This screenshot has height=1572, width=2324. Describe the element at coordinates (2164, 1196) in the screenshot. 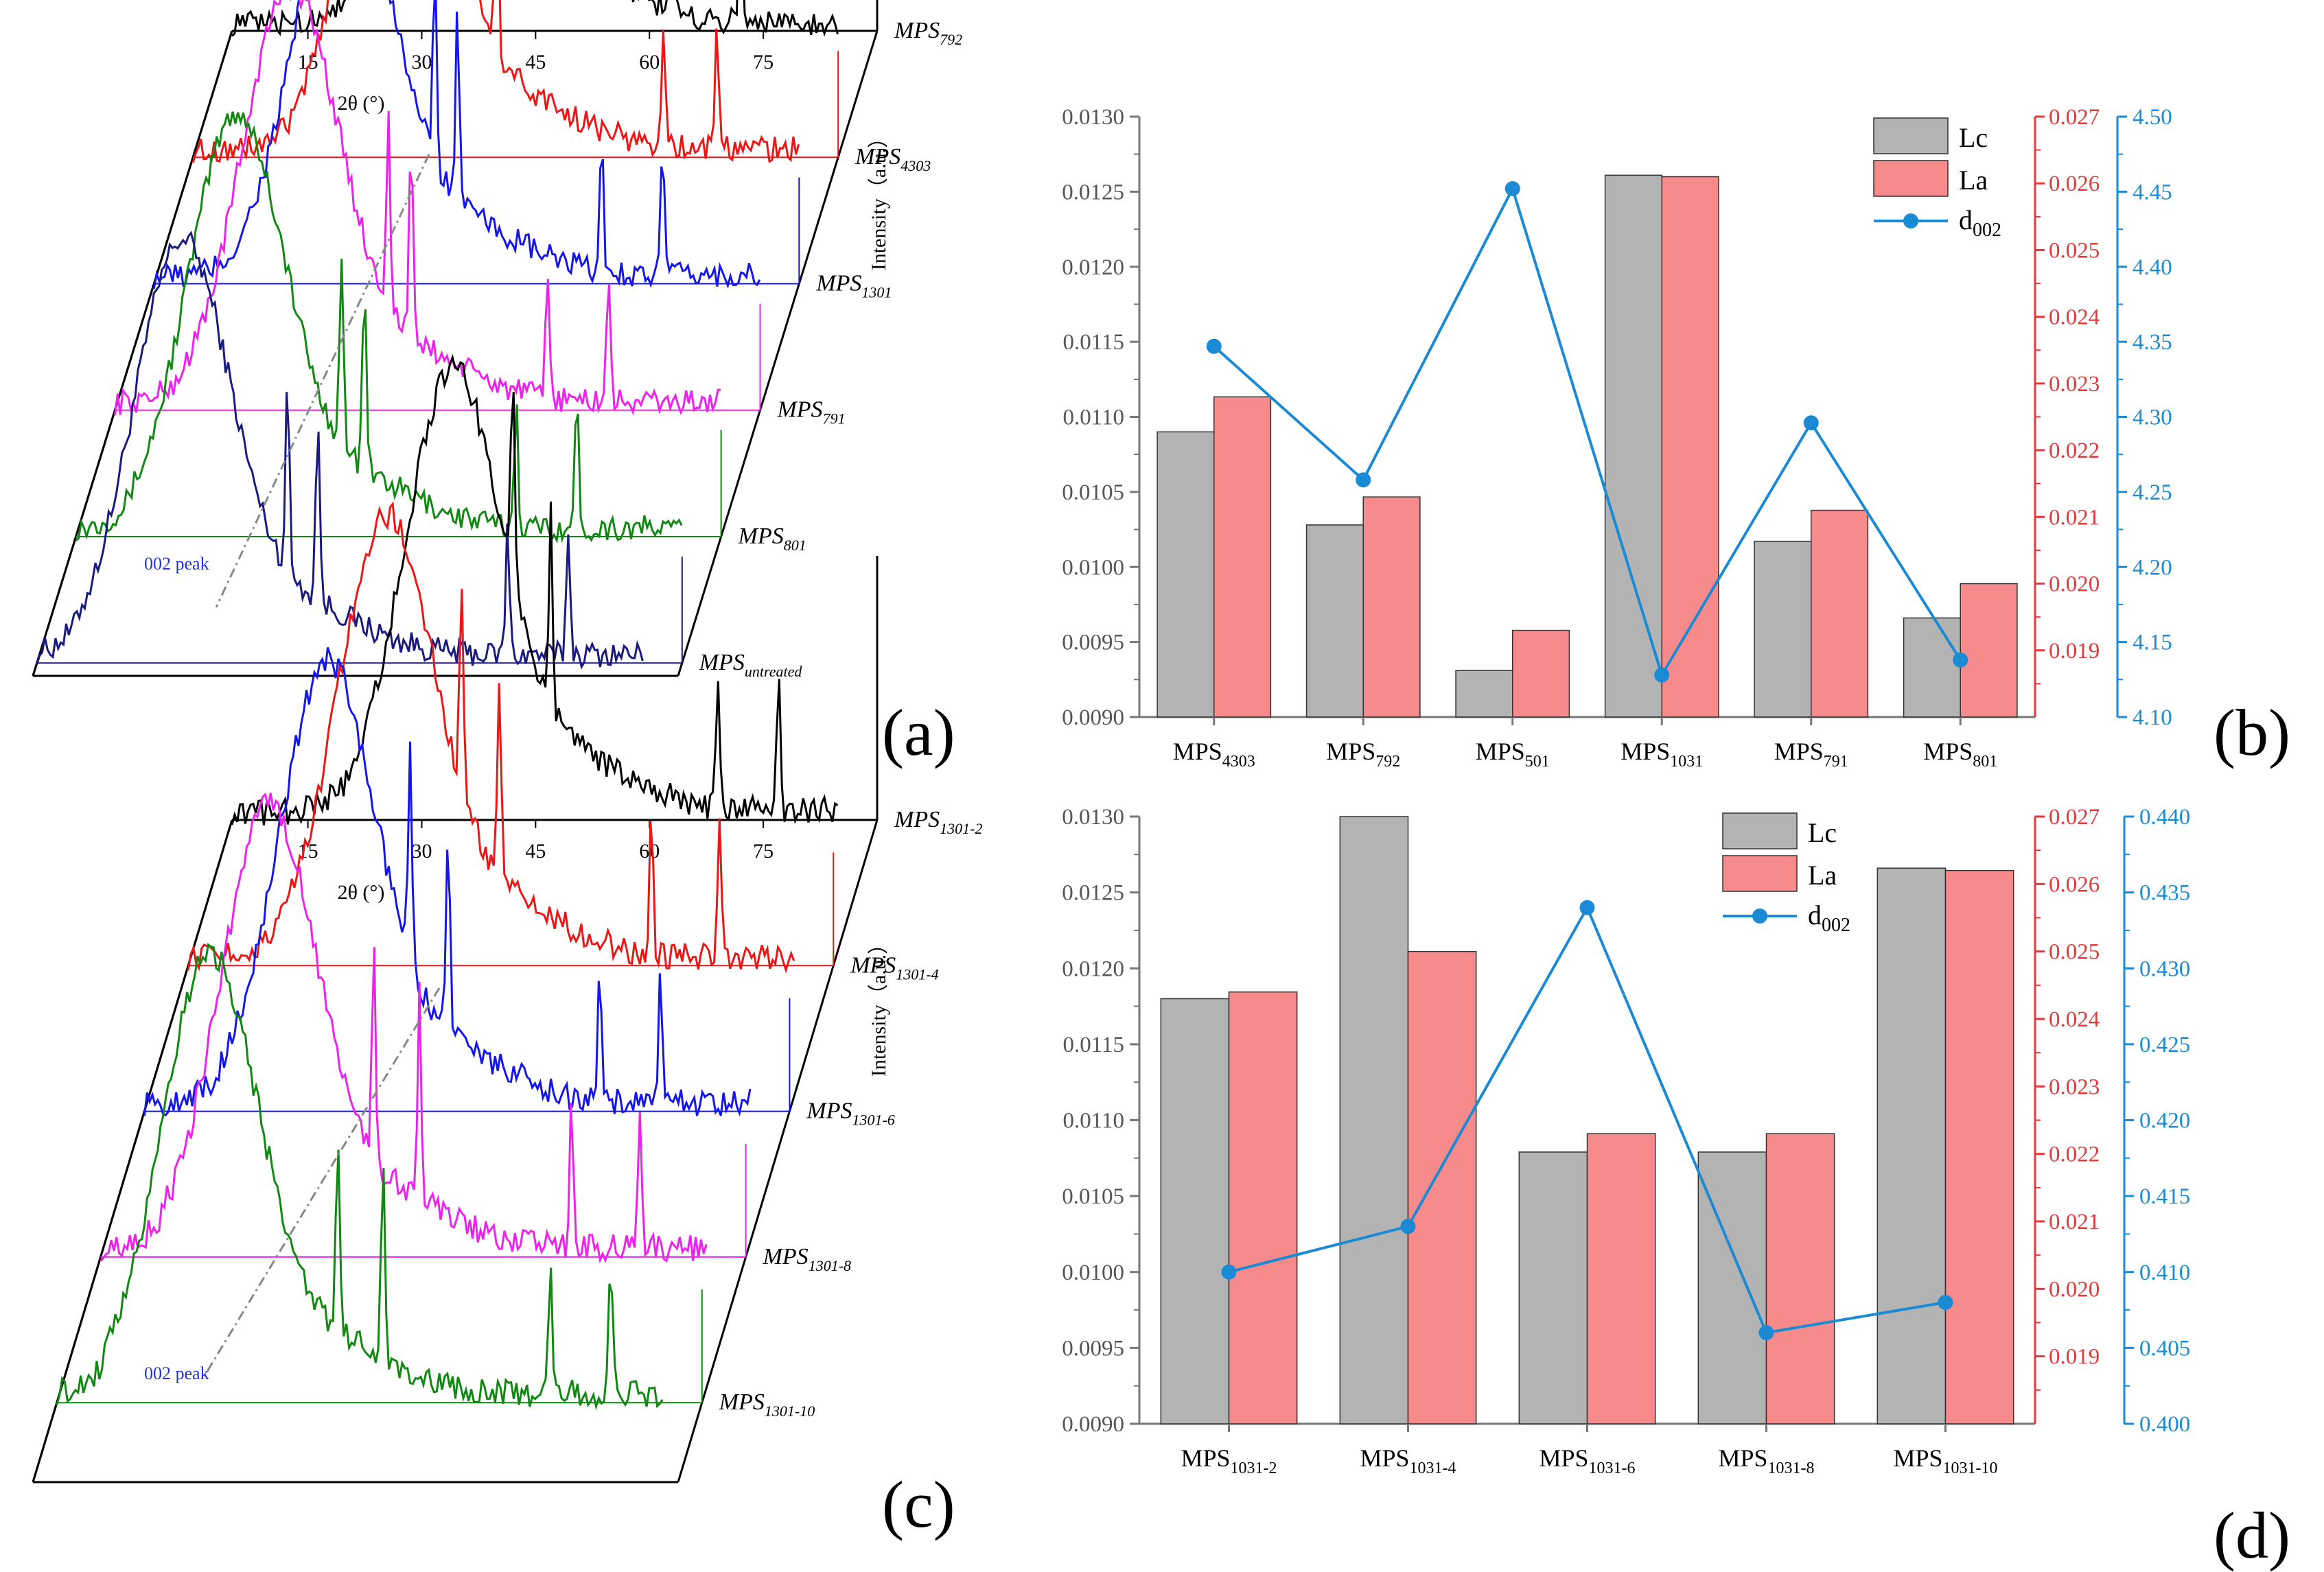

I see `right-blue-tick-label: 0.415` at that location.